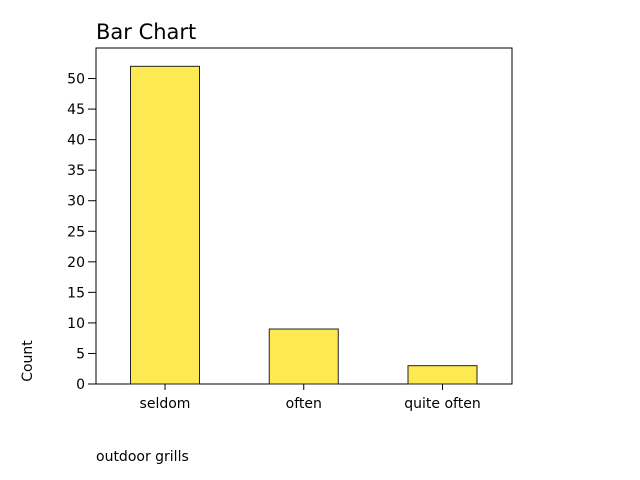 This screenshot has width=640, height=480. I want to click on x-axis-label: outdoor grills, so click(142, 457).